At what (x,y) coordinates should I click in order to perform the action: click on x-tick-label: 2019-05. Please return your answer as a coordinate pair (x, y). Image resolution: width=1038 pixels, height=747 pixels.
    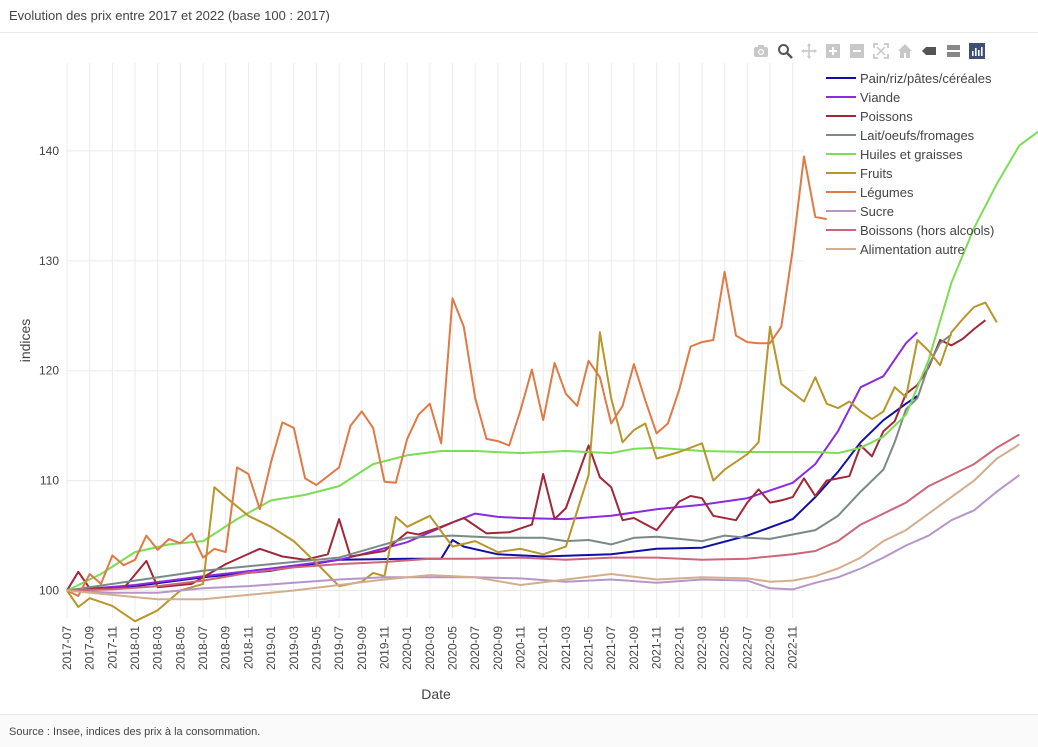
    Looking at the image, I should click on (316, 648).